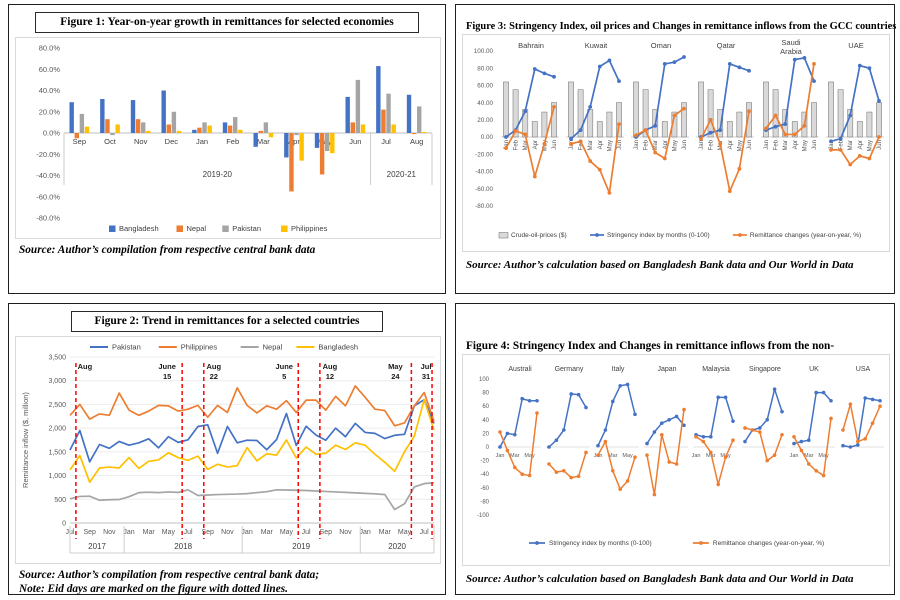 The image size is (900, 600). Describe the element at coordinates (167, 376) in the screenshot. I see `svg-text: 15` at that location.